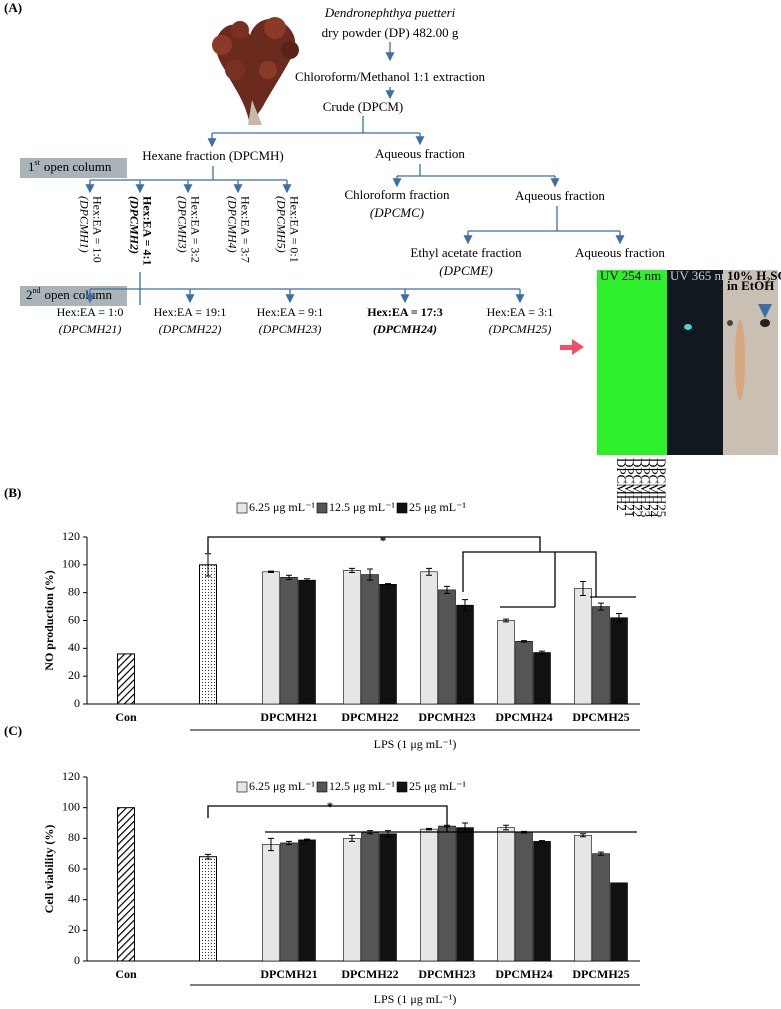 Image resolution: width=781 pixels, height=1009 pixels. I want to click on y-tick-label: 100, so click(71, 806).